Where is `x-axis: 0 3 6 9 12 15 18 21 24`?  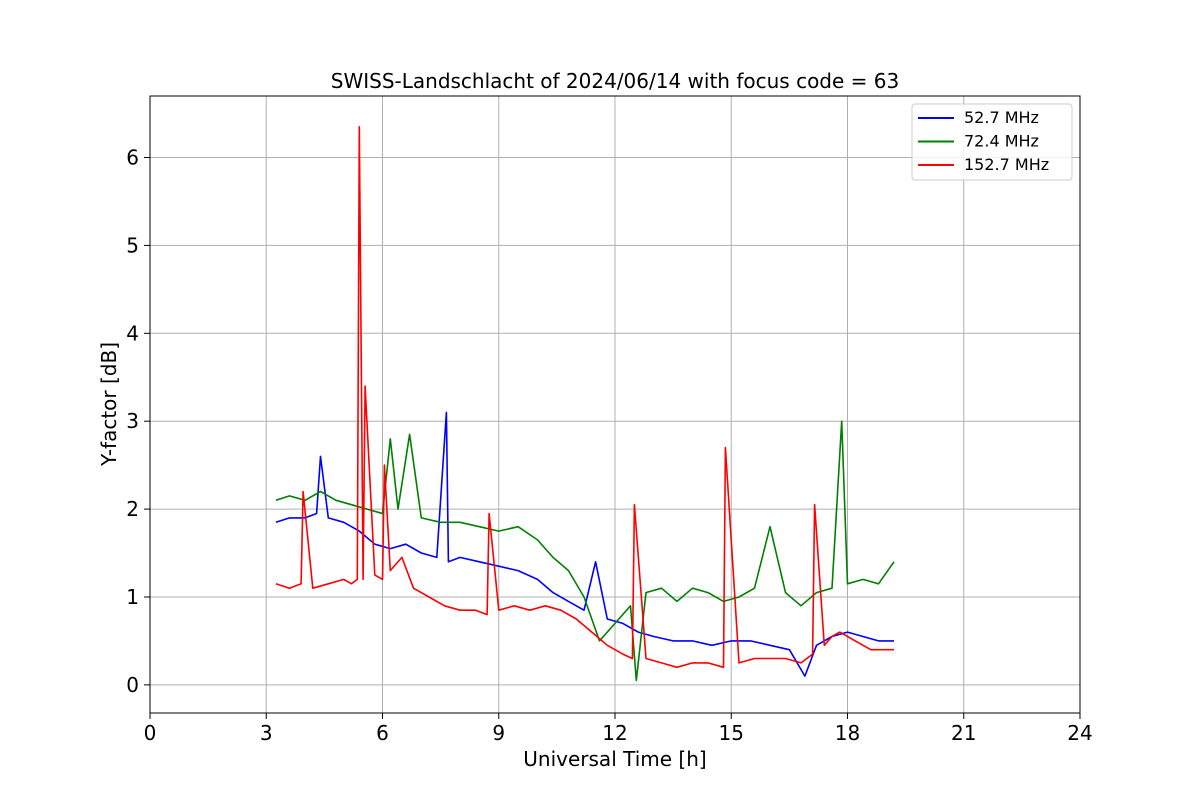 x-axis: 0 3 6 9 12 15 18 21 24 is located at coordinates (618, 729).